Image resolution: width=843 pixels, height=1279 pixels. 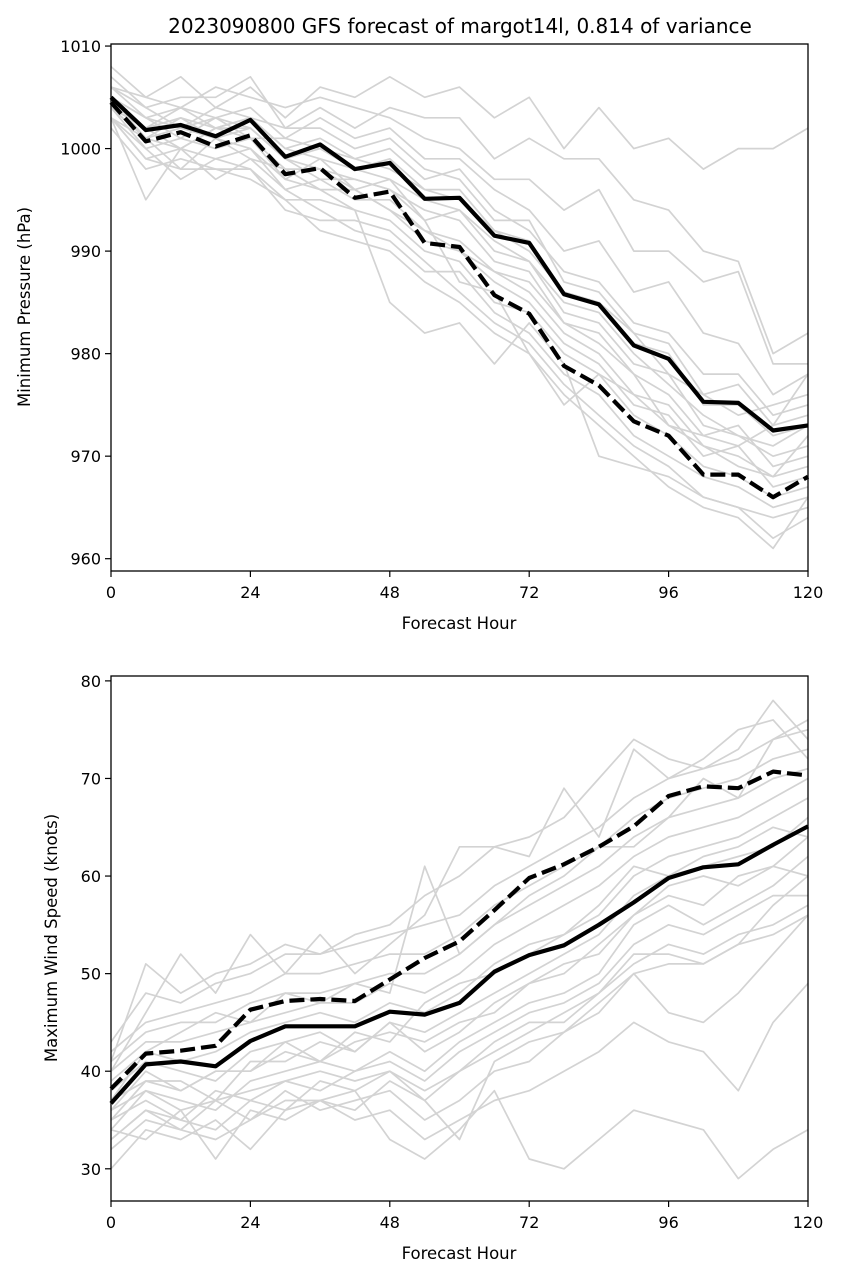 I want to click on wind-y-tick-label: 70, so click(x=91, y=778).